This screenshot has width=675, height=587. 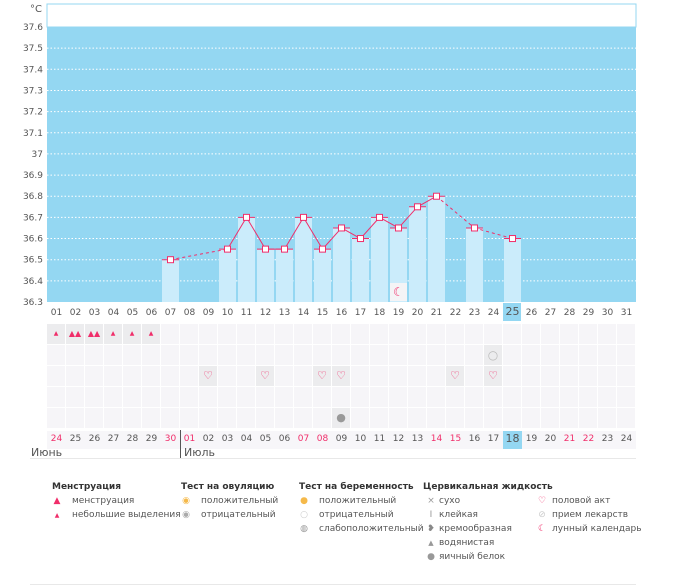 I want to click on calendar-date: 14, so click(x=436, y=440).